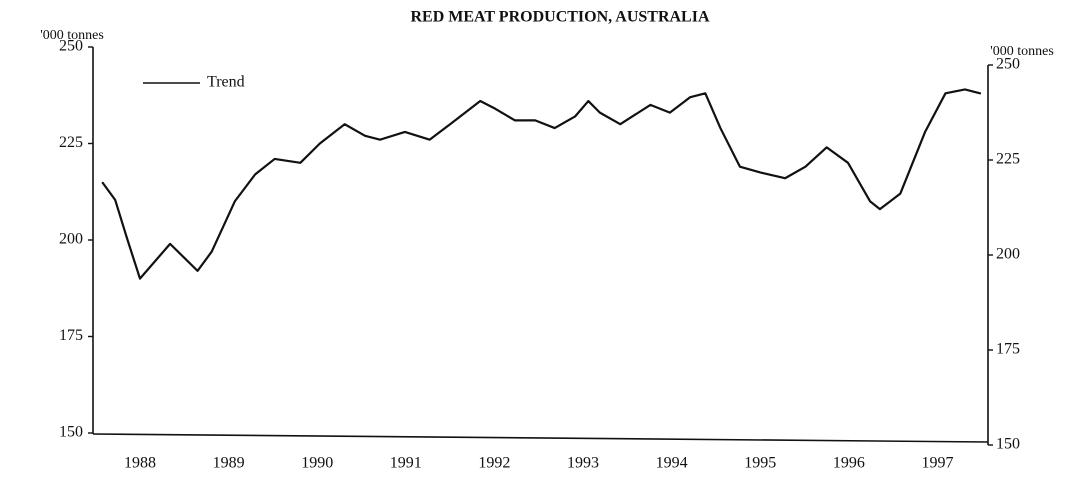 This screenshot has height=484, width=1078. Describe the element at coordinates (760, 463) in the screenshot. I see `x-tick-label: 1995` at that location.